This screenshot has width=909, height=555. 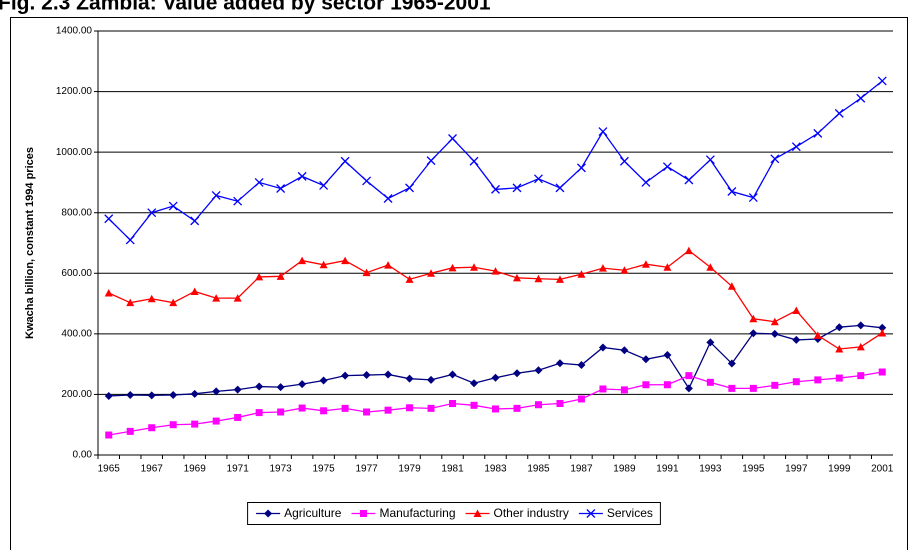 I want to click on legend-label: Manufacturing, so click(x=417, y=513).